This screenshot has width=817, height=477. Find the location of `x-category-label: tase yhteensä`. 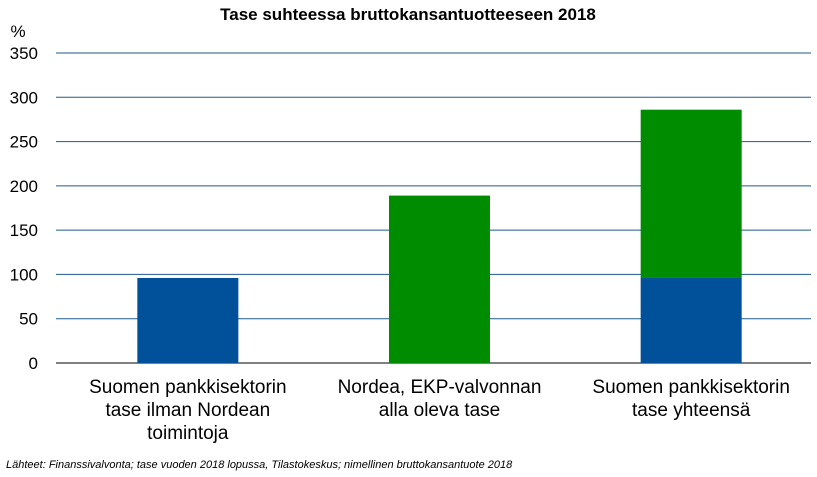

x-category-label: tase yhteensä is located at coordinates (691, 410).